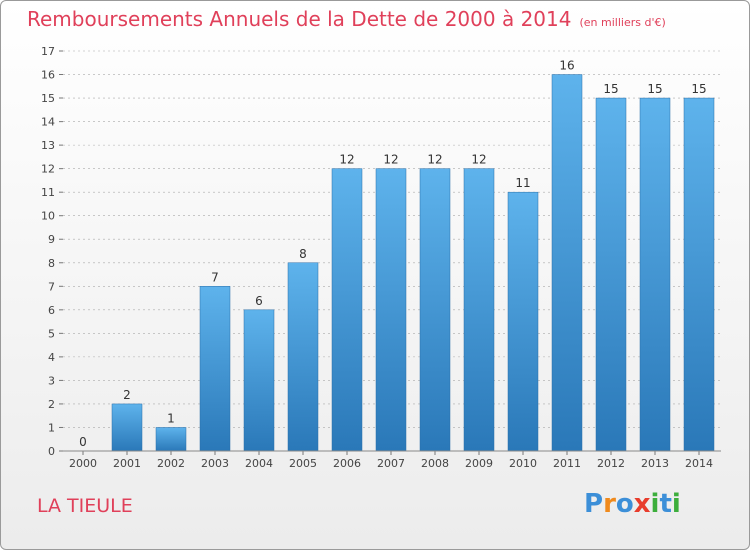  I want to click on bar-2013, so click(655, 274).